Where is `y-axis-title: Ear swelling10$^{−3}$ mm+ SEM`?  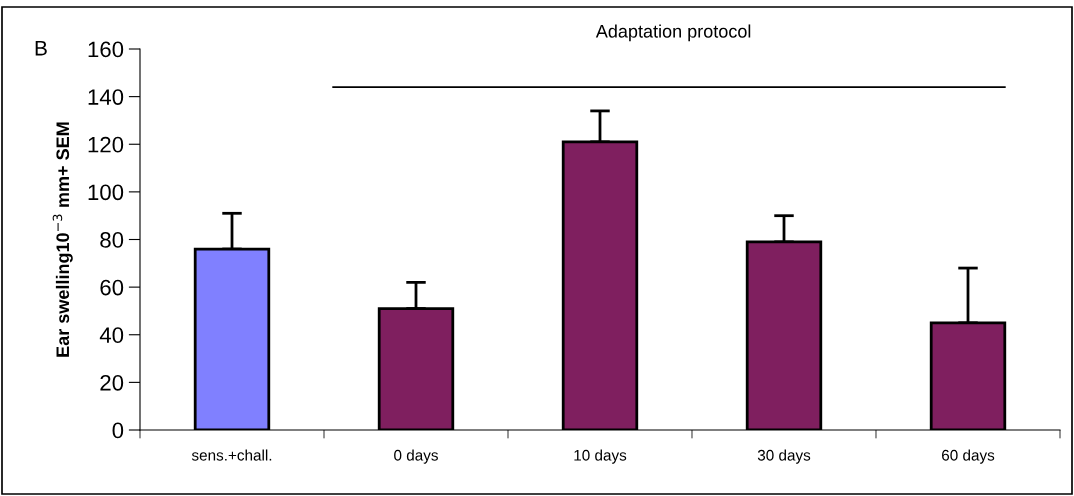 y-axis-title: Ear swelling10$^{−3}$ mm+ SEM is located at coordinates (62, 239).